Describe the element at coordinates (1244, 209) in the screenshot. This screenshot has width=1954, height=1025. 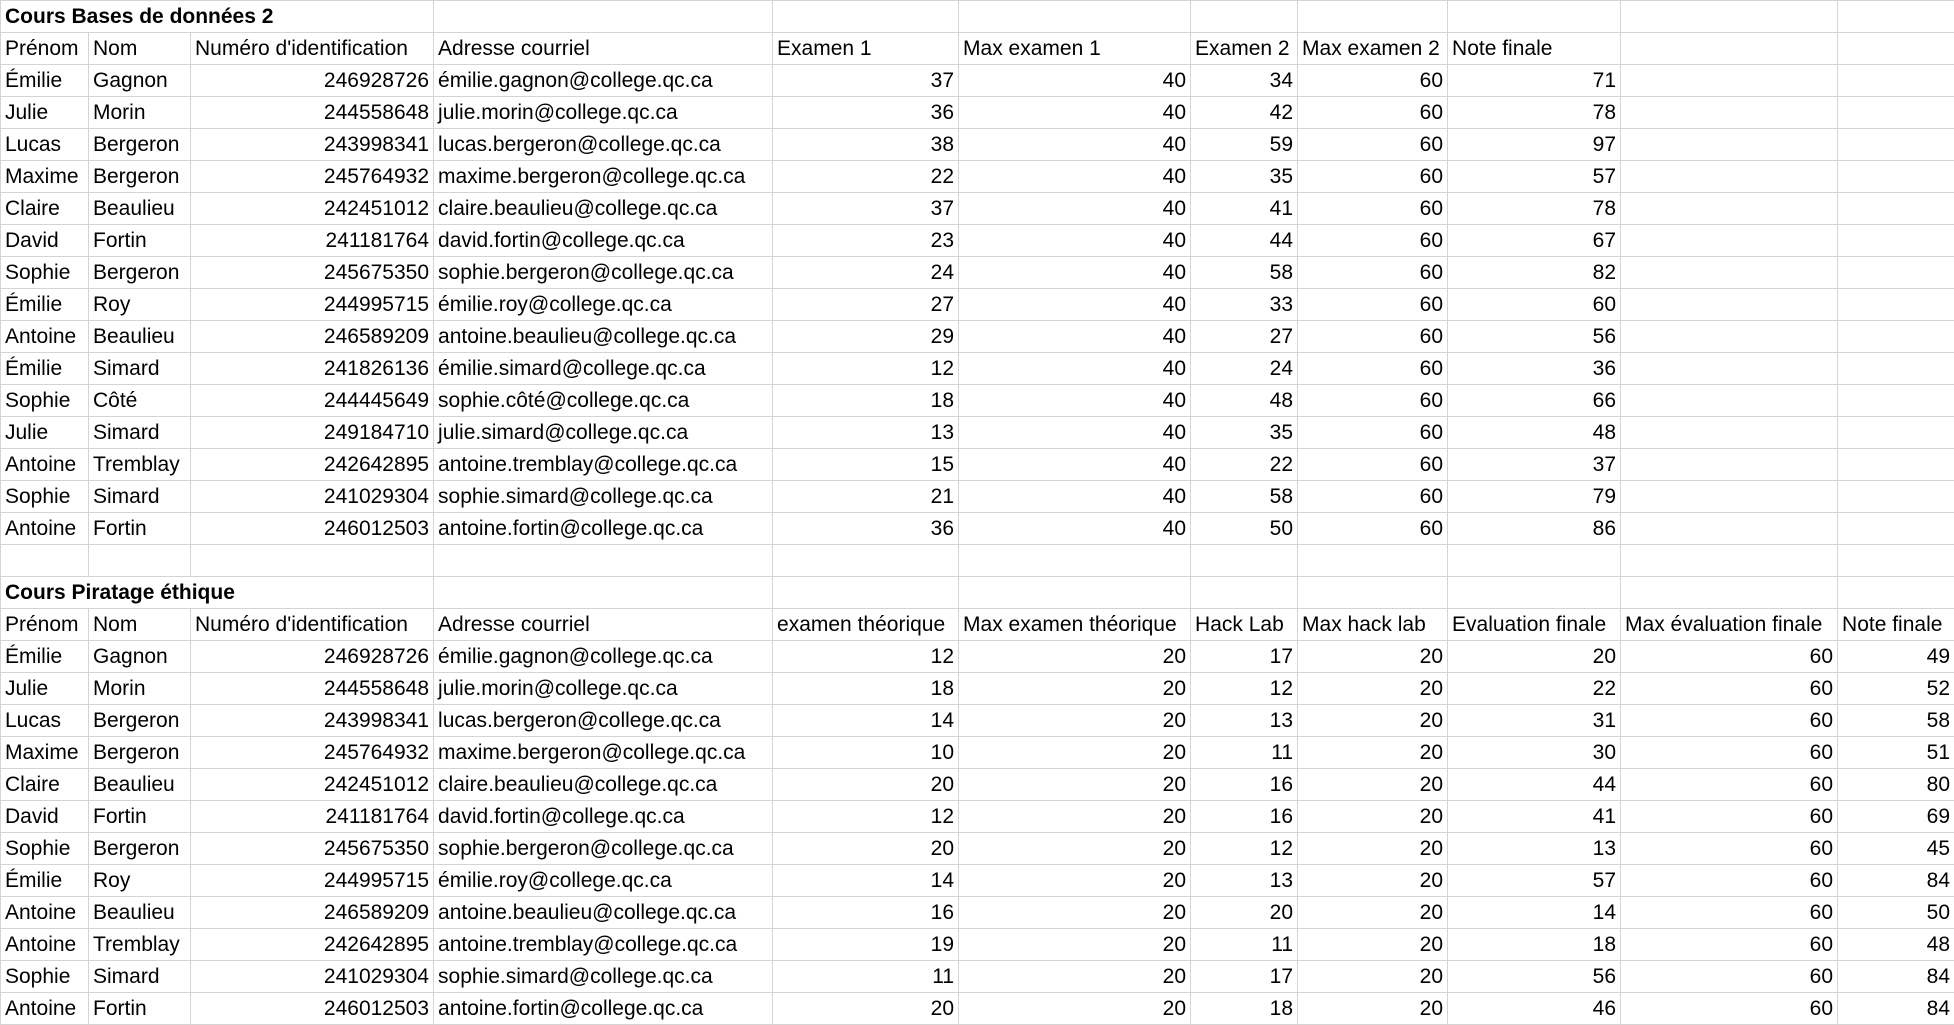
I see `data-cell: 41` at that location.